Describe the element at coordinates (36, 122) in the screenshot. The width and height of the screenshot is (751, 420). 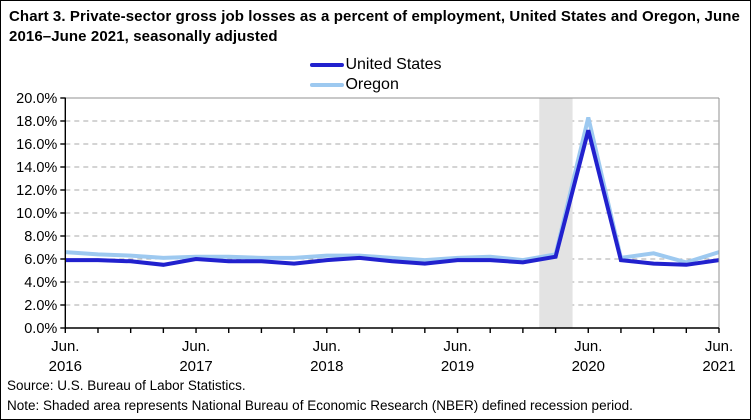
I see `y-axis-label: 18.0%` at that location.